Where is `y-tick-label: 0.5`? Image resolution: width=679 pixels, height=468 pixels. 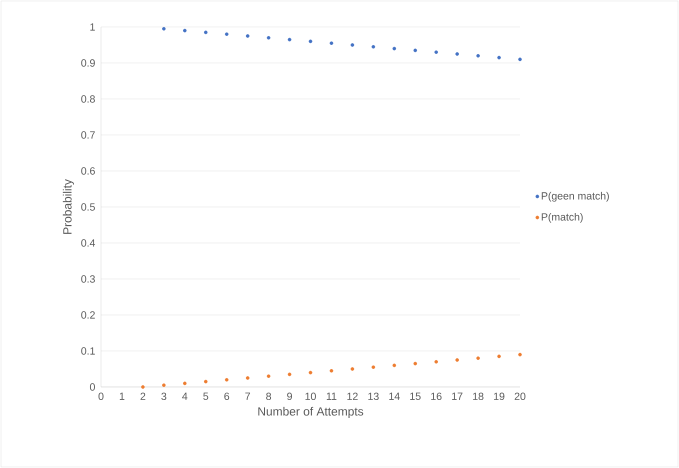 y-tick-label: 0.5 is located at coordinates (88, 207).